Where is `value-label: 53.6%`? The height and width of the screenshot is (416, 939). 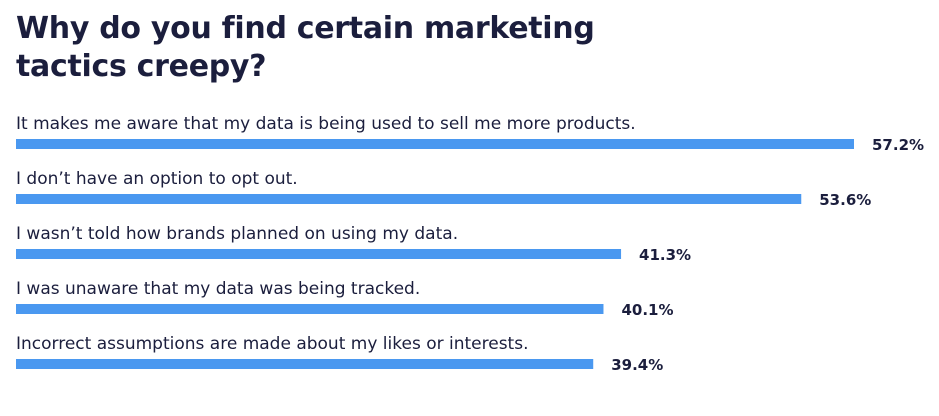 value-label: 53.6% is located at coordinates (845, 200).